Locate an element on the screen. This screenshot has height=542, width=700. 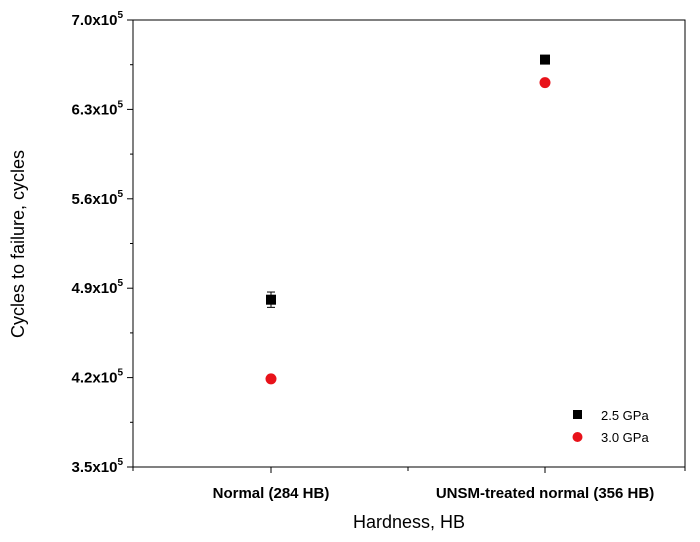
legend: 2.5 GPa 3.0 GPa is located at coordinates (610, 426).